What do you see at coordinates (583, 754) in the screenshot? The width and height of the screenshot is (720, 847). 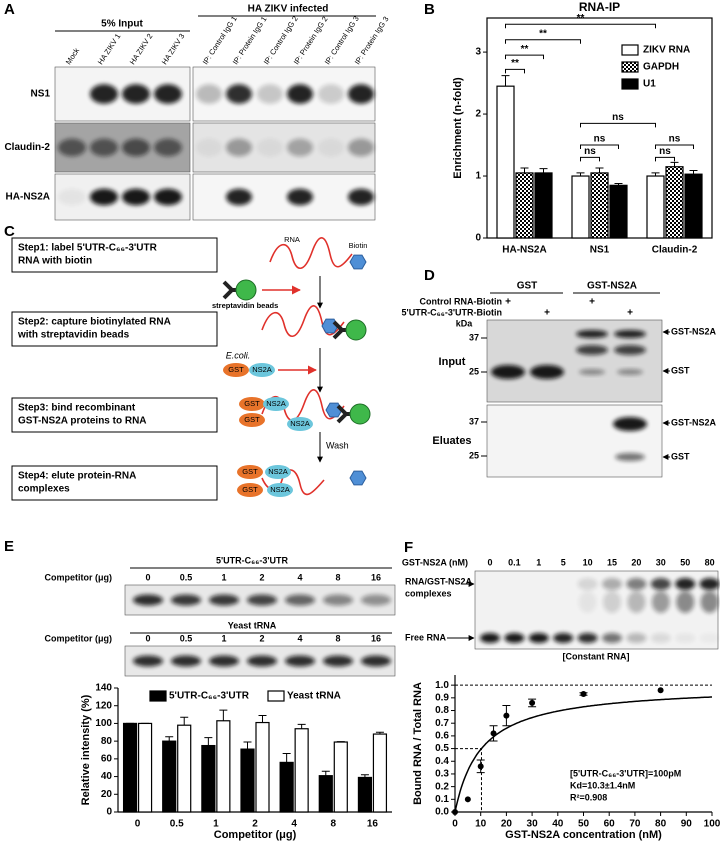 I see `fit-curve` at bounding box center [583, 754].